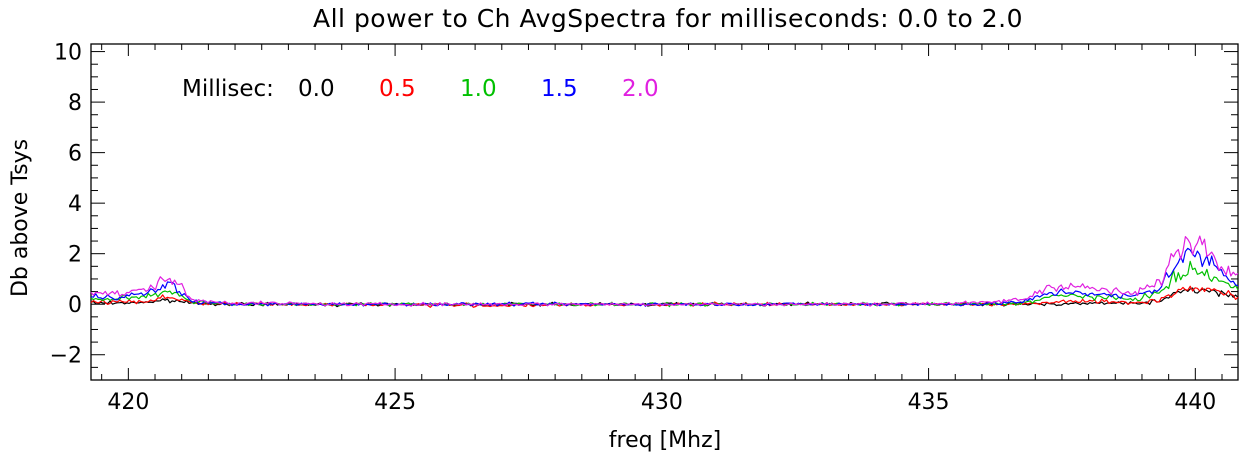  I want to click on x-tick-label: 440, so click(1195, 402).